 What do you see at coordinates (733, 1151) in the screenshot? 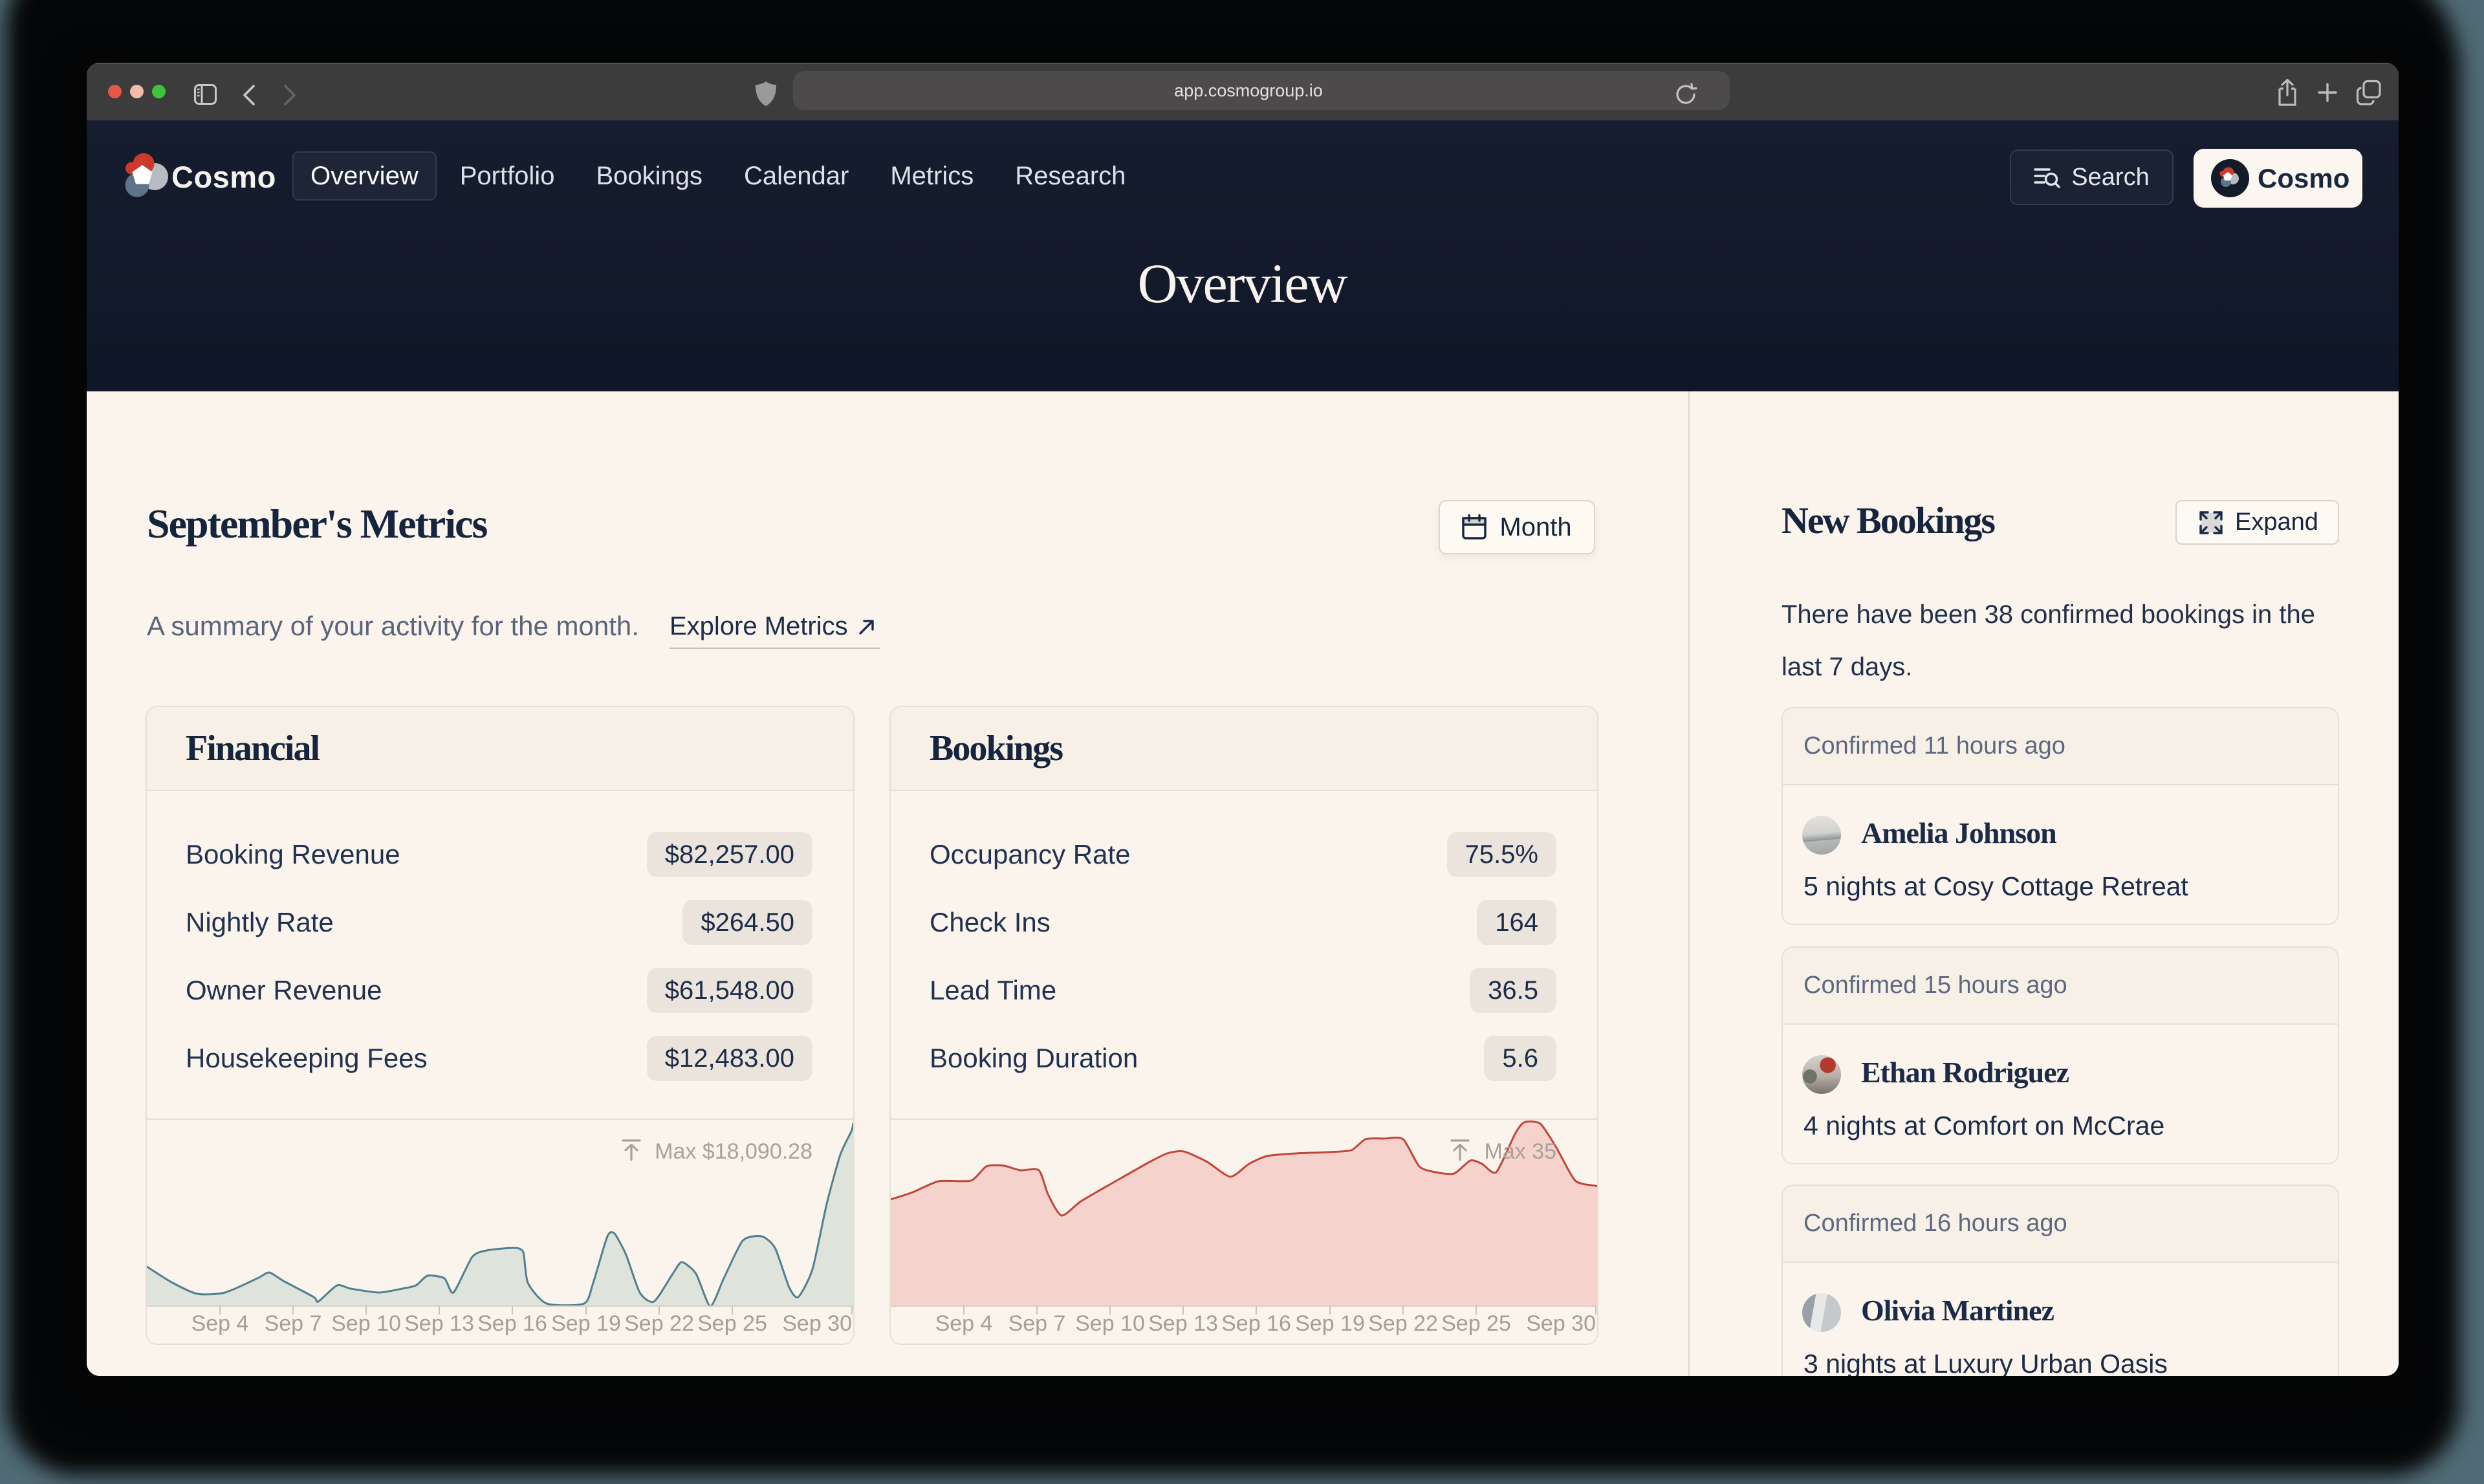
I see `svg-text: Max $18,090.28` at bounding box center [733, 1151].